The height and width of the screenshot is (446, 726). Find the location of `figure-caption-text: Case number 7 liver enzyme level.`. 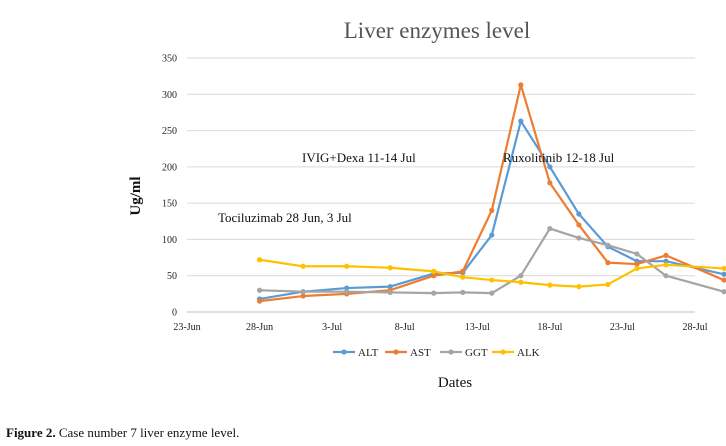

figure-caption-text: Case number 7 liver enzyme level. is located at coordinates (147, 432).